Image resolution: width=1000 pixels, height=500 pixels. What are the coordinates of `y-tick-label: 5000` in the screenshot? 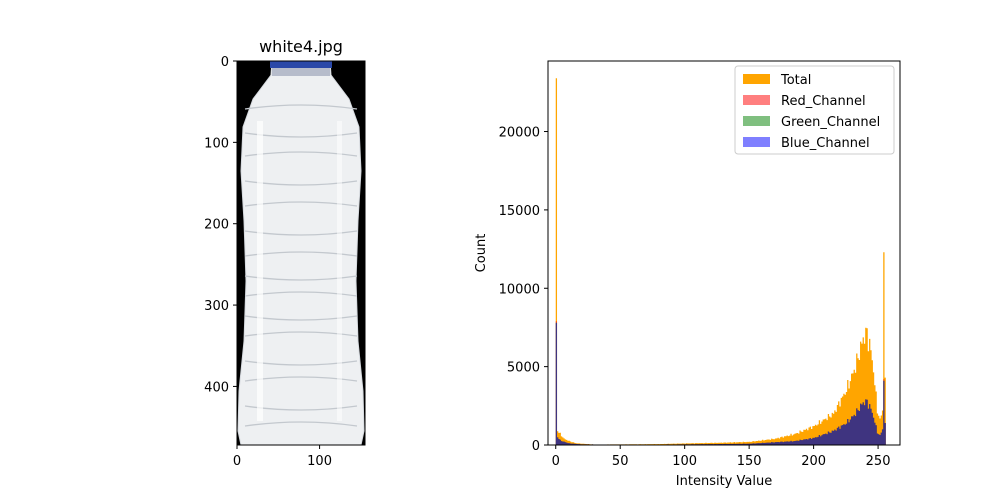 It's located at (523, 368).